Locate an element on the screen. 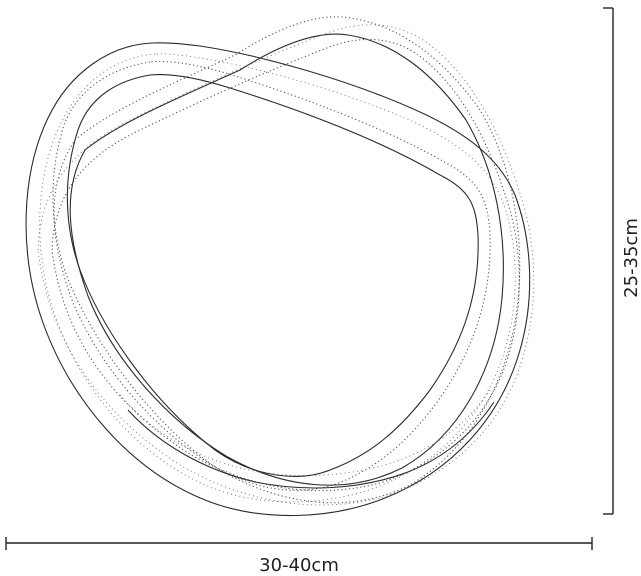 The height and width of the screenshot is (576, 641). ring-loop-bottom-edge is located at coordinates (311, 445).